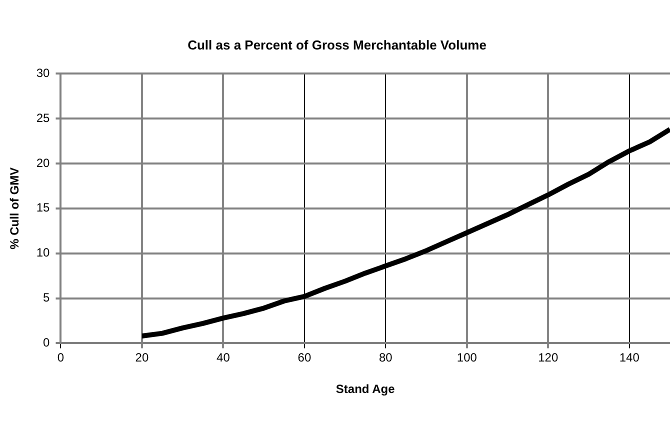 Image resolution: width=670 pixels, height=421 pixels. What do you see at coordinates (43, 117) in the screenshot?
I see `y-tick-label: 25` at bounding box center [43, 117].